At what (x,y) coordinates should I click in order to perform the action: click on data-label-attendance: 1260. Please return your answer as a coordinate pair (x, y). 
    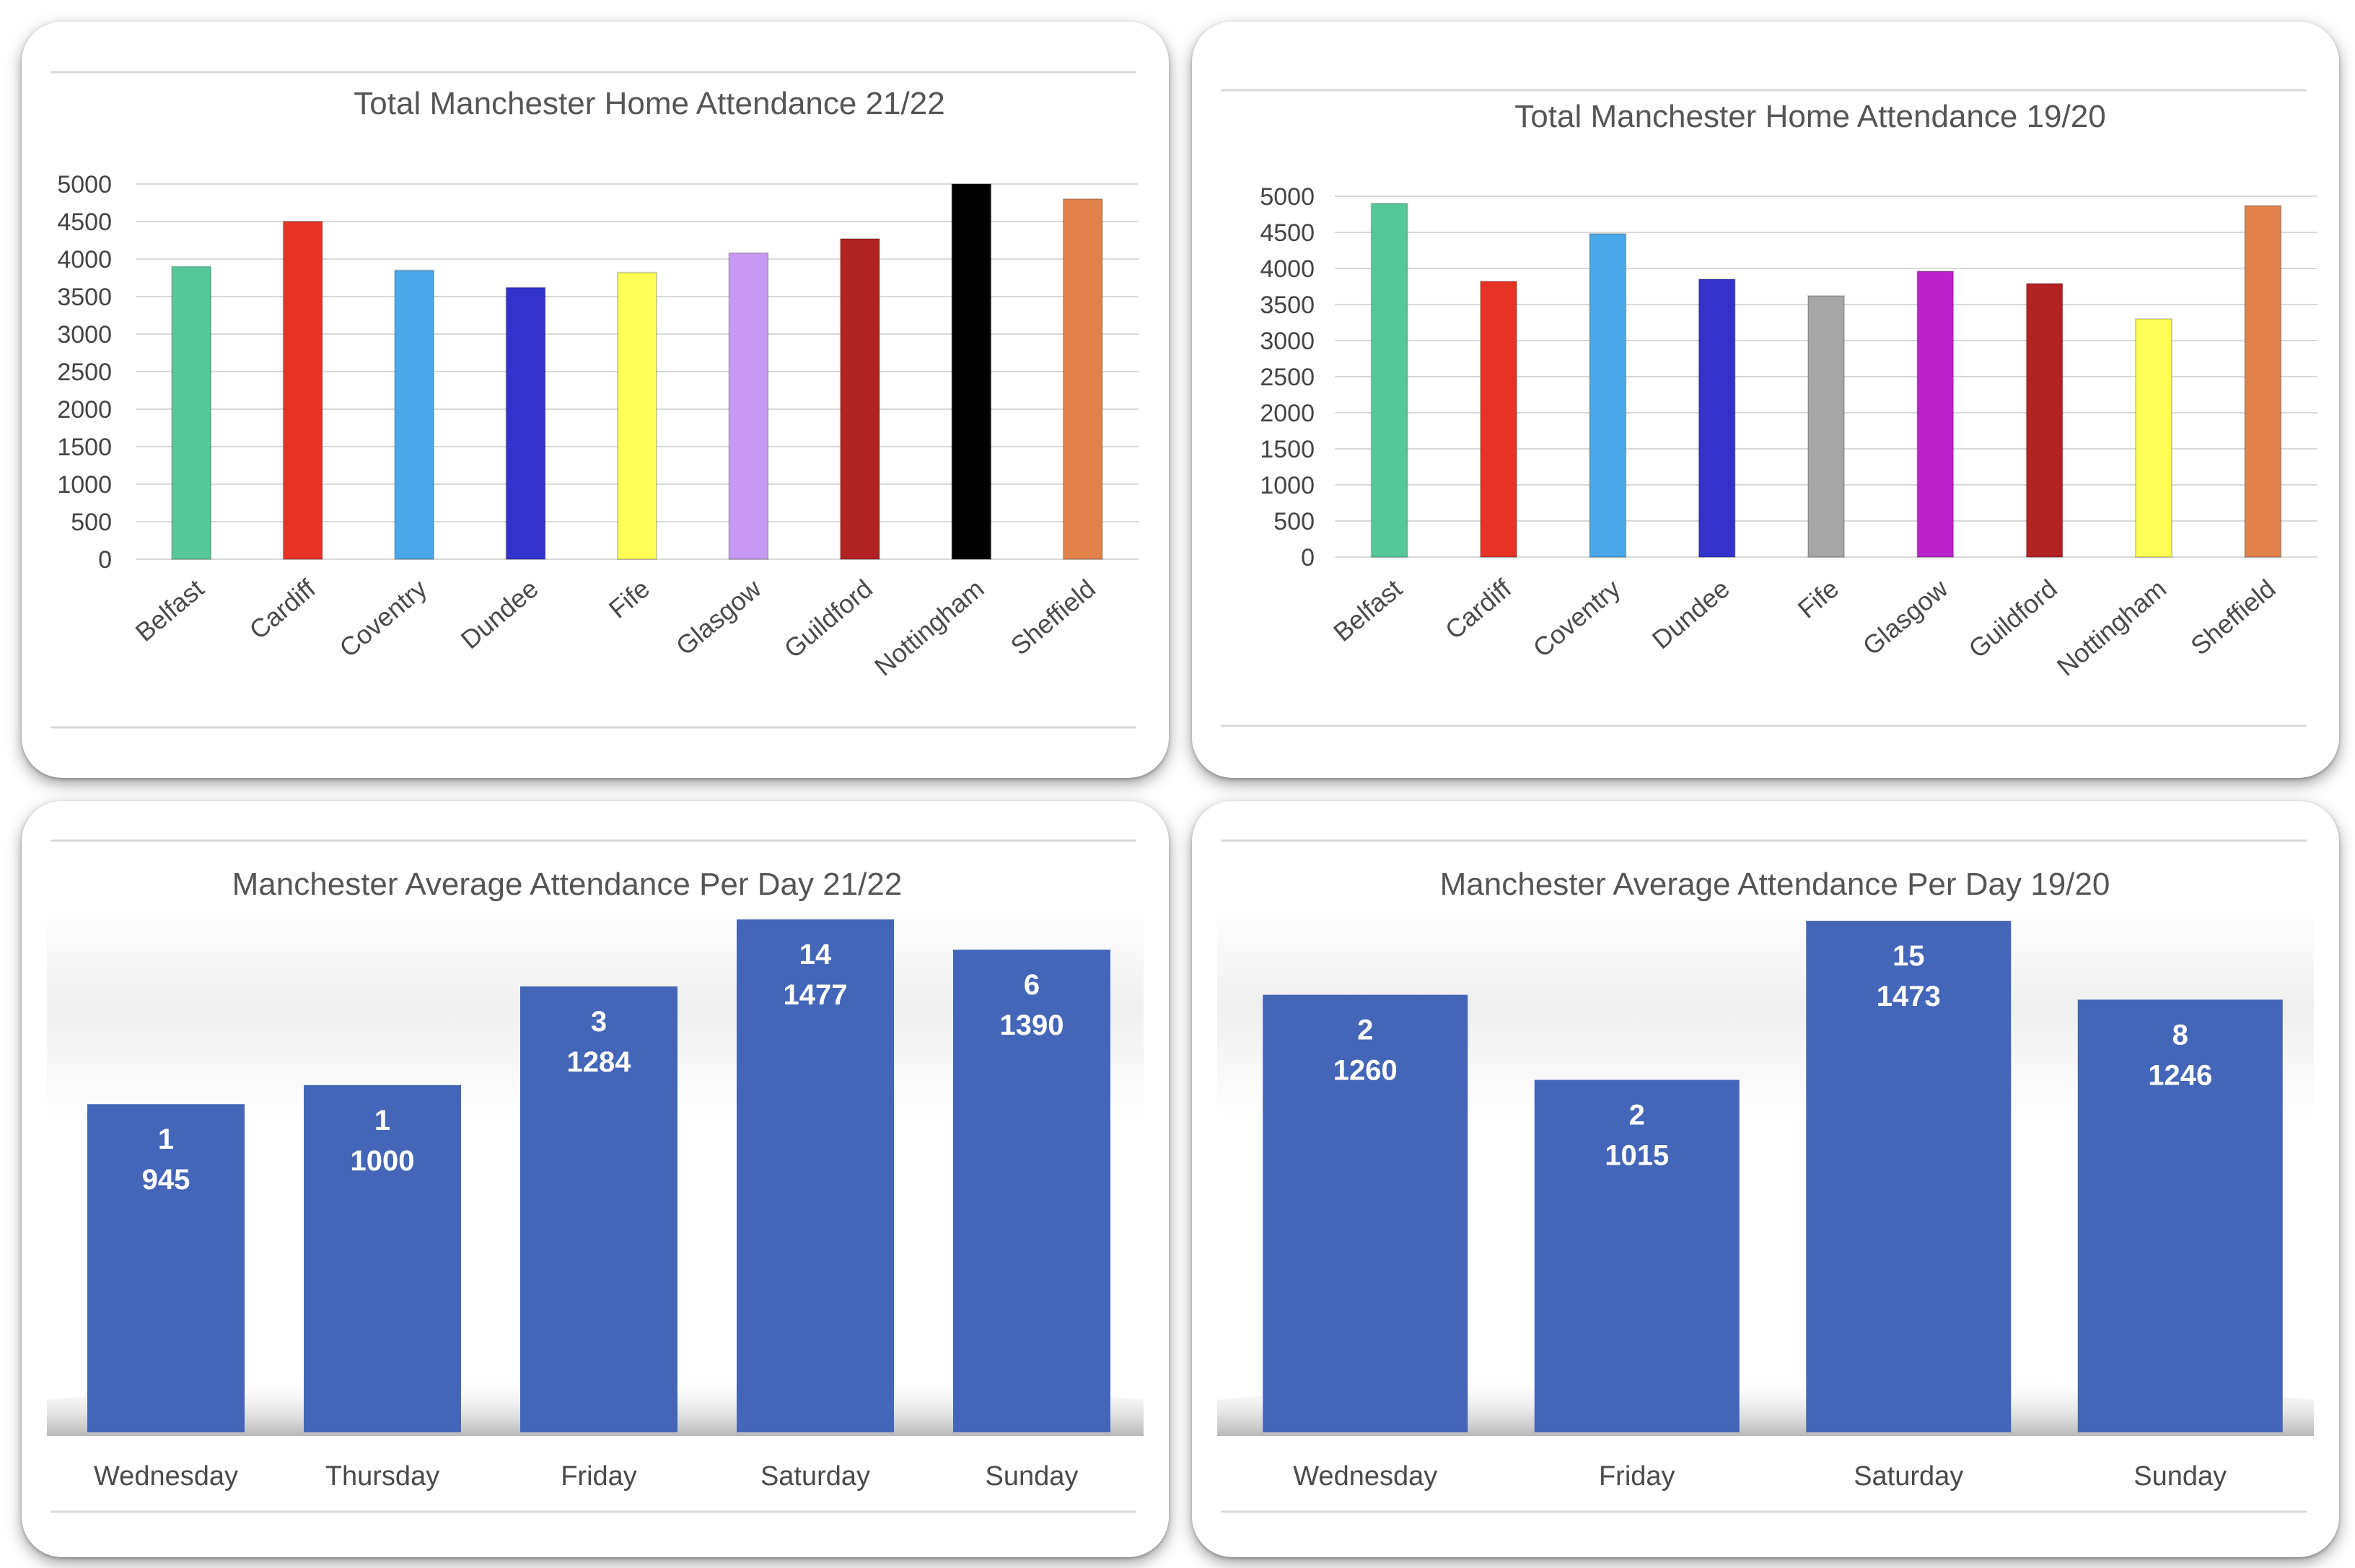
    Looking at the image, I should click on (1365, 1071).